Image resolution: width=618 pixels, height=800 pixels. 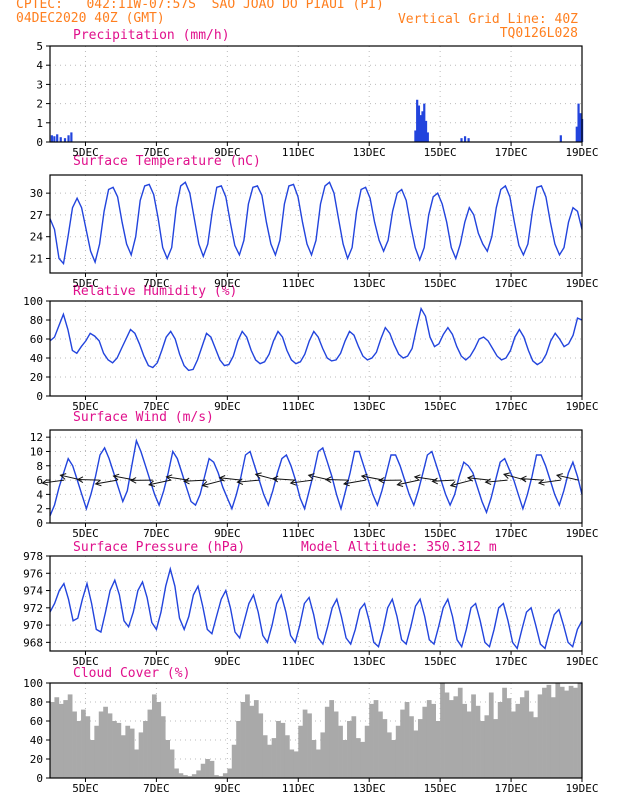 I want to click on panel-0-ytick-label: 5, so click(x=39, y=46).